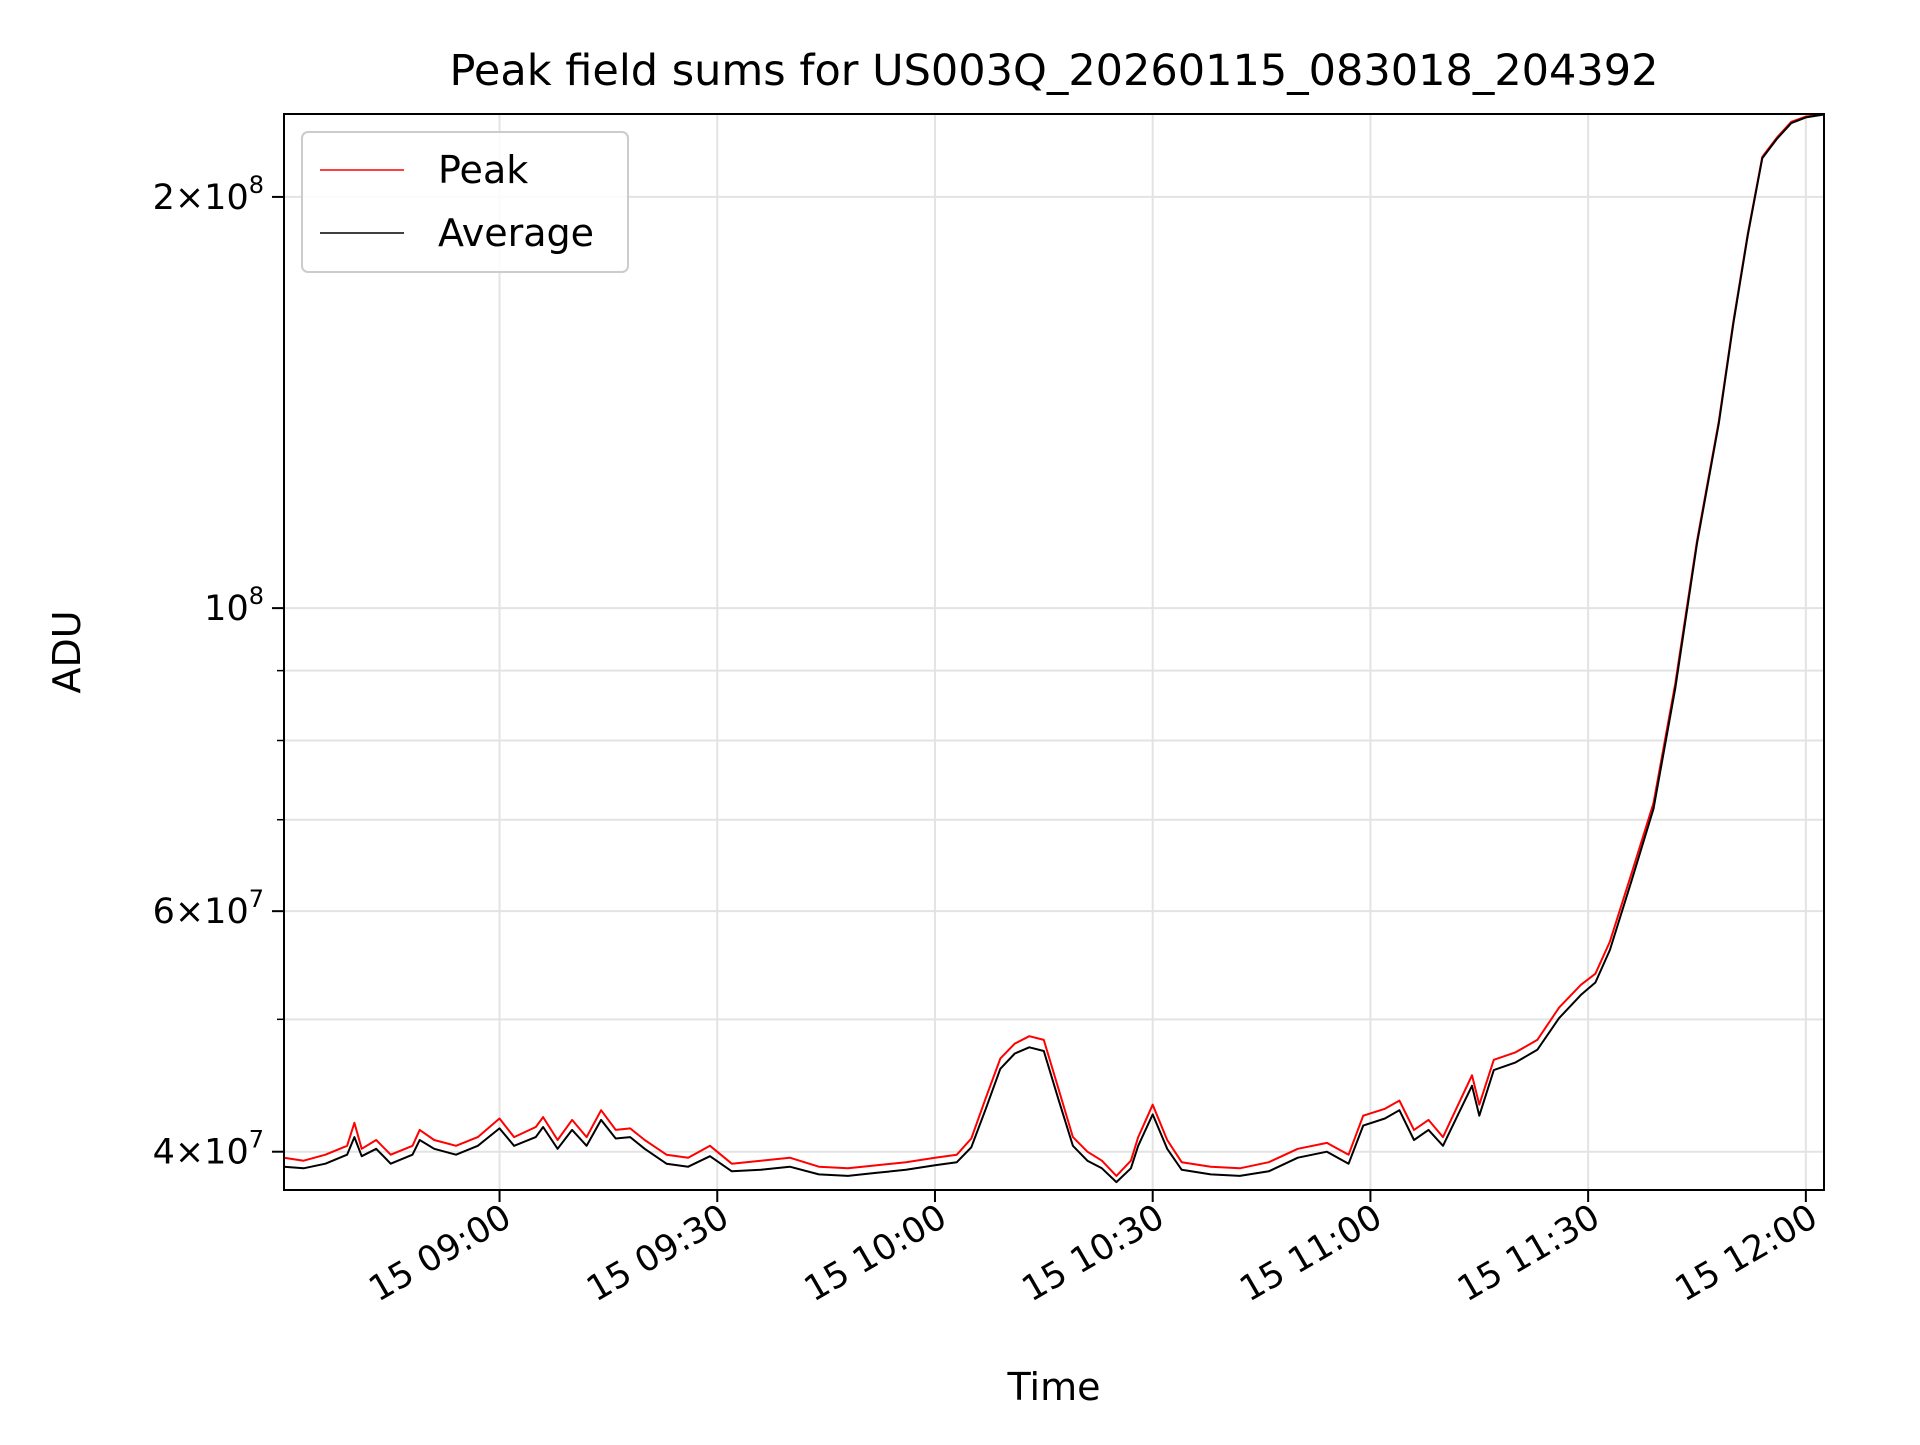  What do you see at coordinates (1054, 1387) in the screenshot?
I see `x-axis-label: Time` at bounding box center [1054, 1387].